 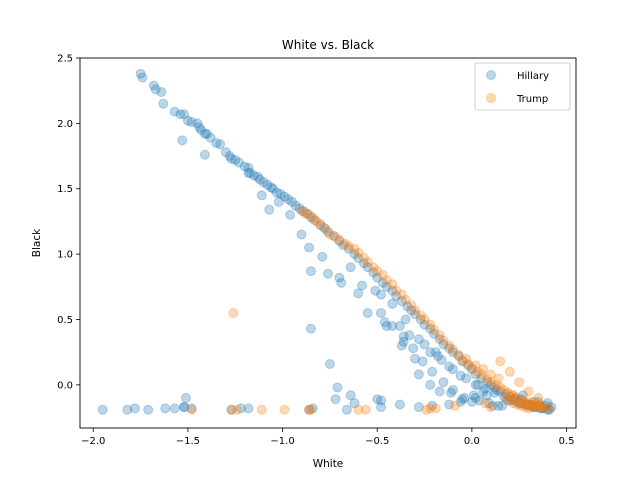 What do you see at coordinates (65, 124) in the screenshot?
I see `y-tick-label: 2.0` at bounding box center [65, 124].